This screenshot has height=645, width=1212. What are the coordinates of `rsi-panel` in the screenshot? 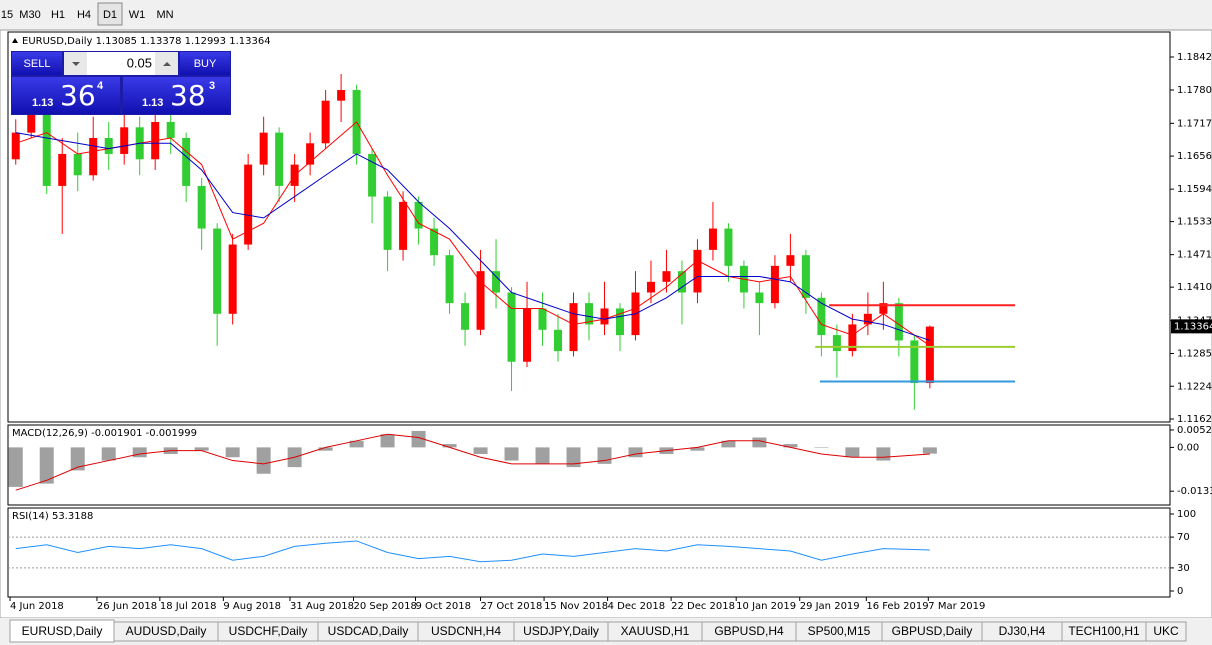 It's located at (589, 552).